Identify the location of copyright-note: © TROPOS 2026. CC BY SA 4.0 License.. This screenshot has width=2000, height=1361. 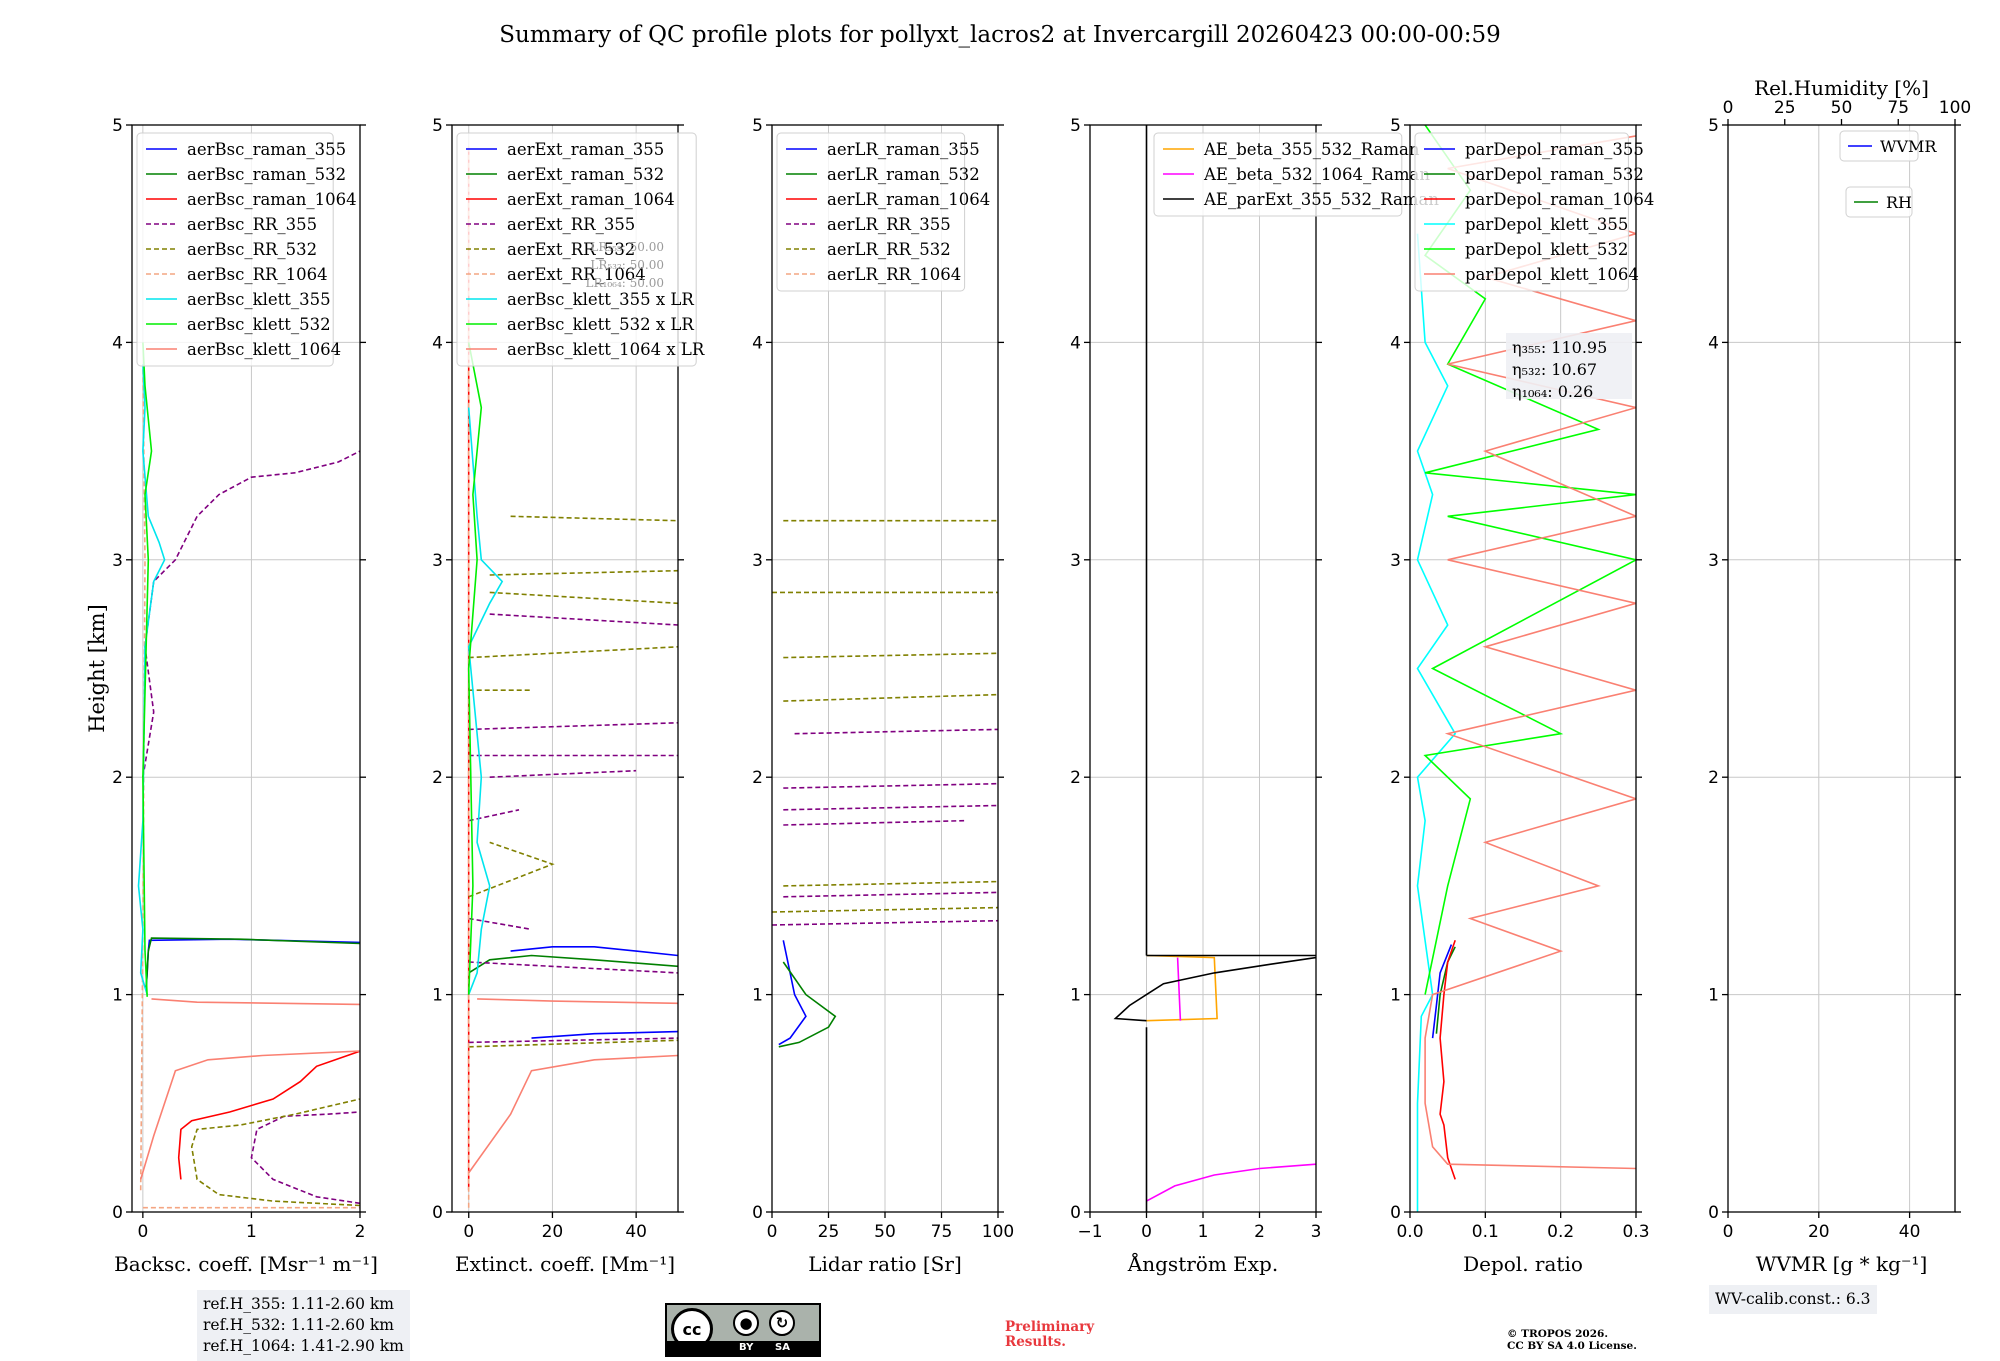
(1572, 1340).